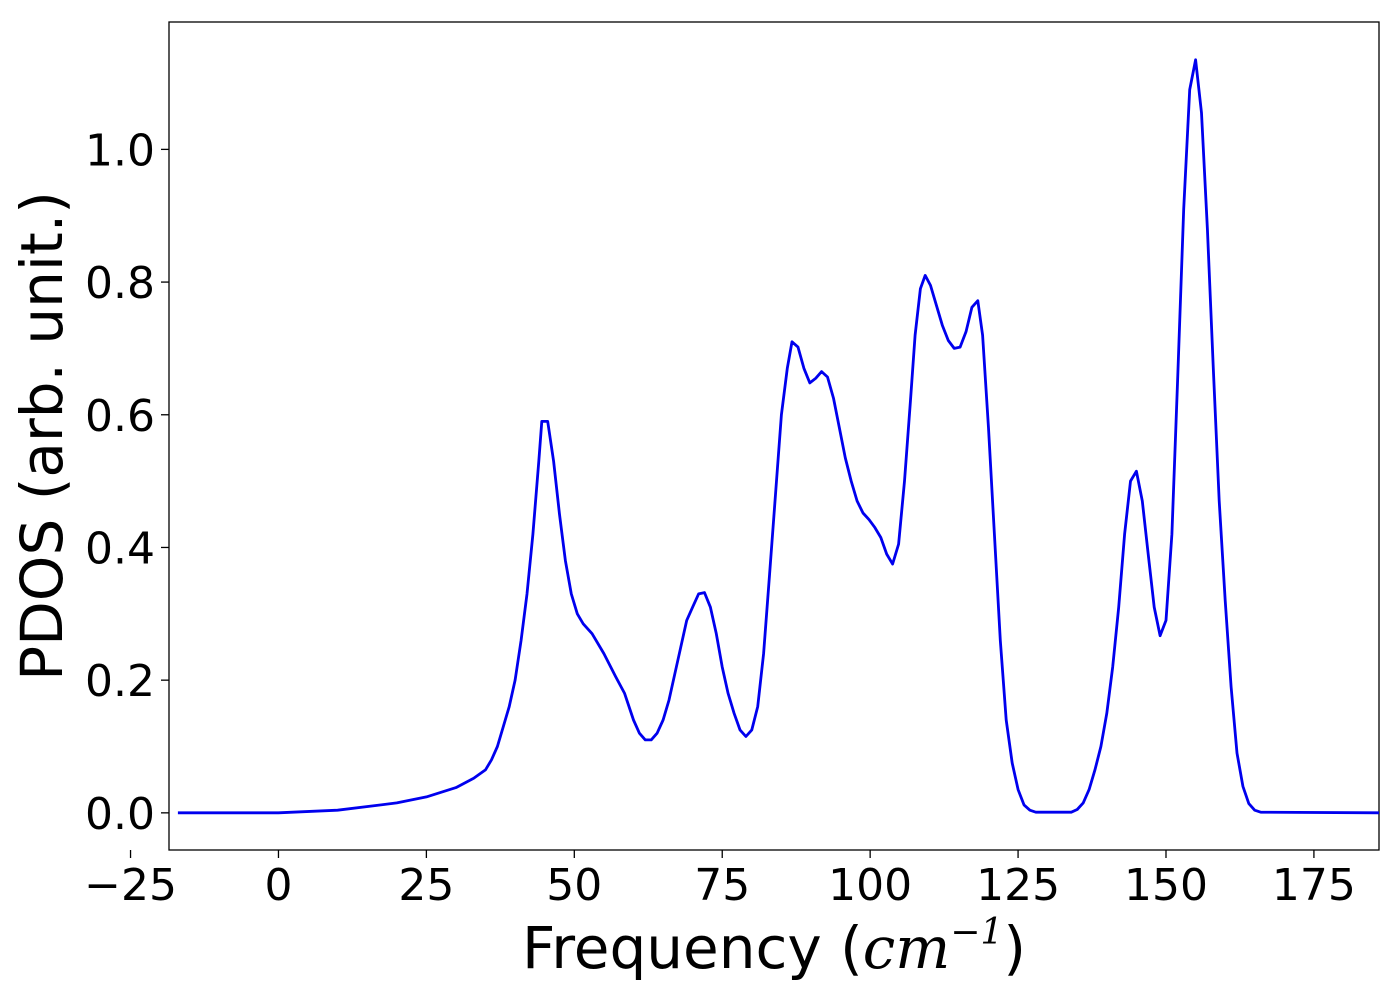 This screenshot has height=1000, width=1400. I want to click on y-tick-label: 0.2, so click(120, 681).